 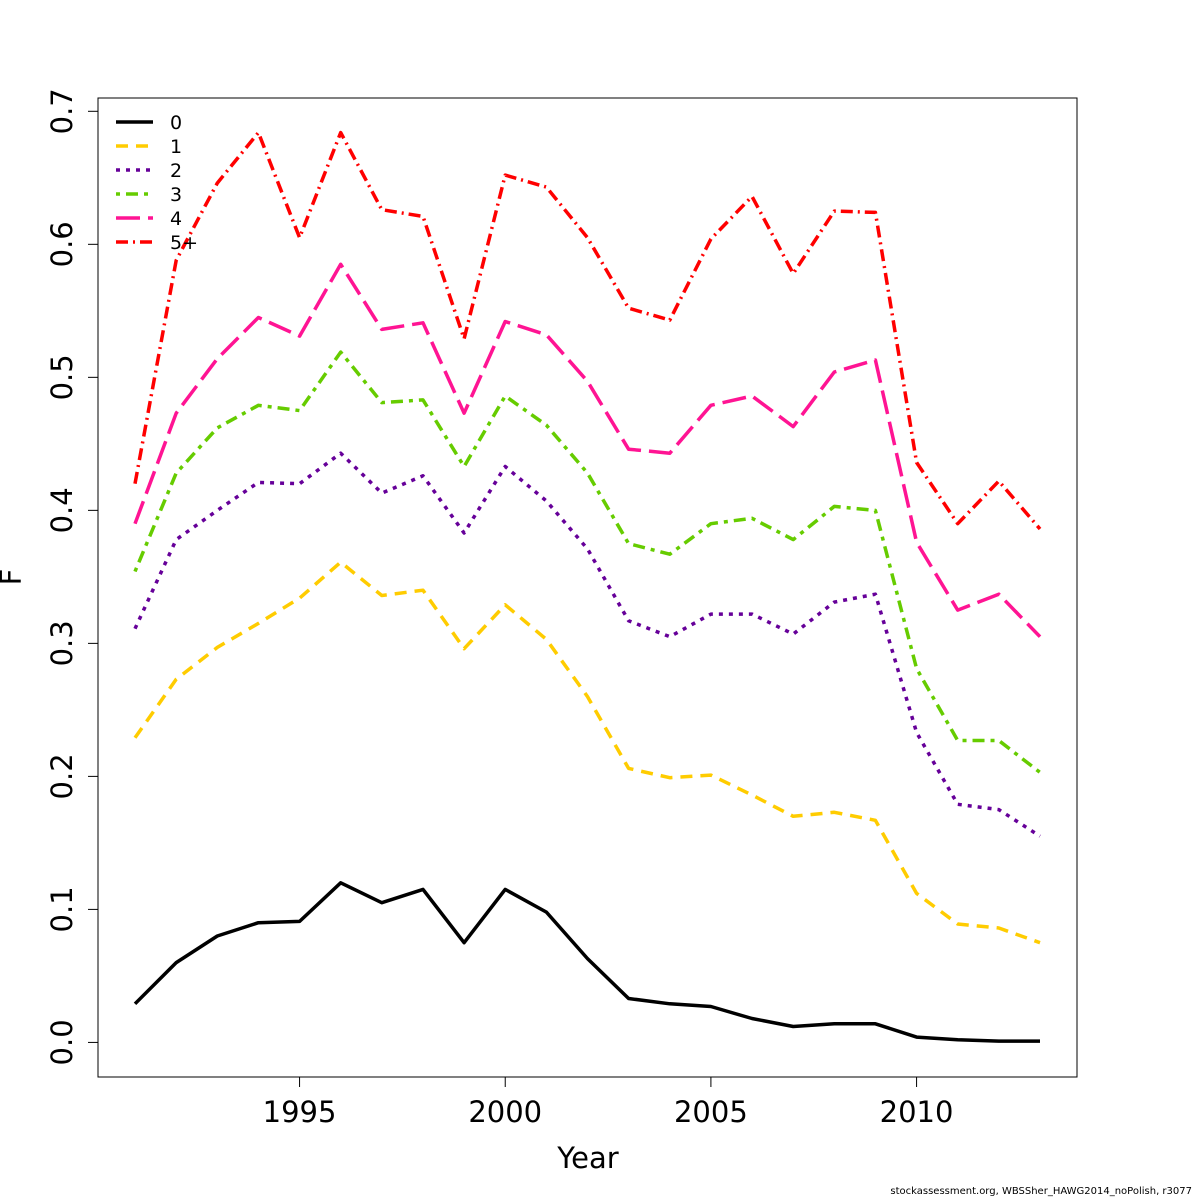 What do you see at coordinates (176, 219) in the screenshot?
I see `legend-label: 4` at bounding box center [176, 219].